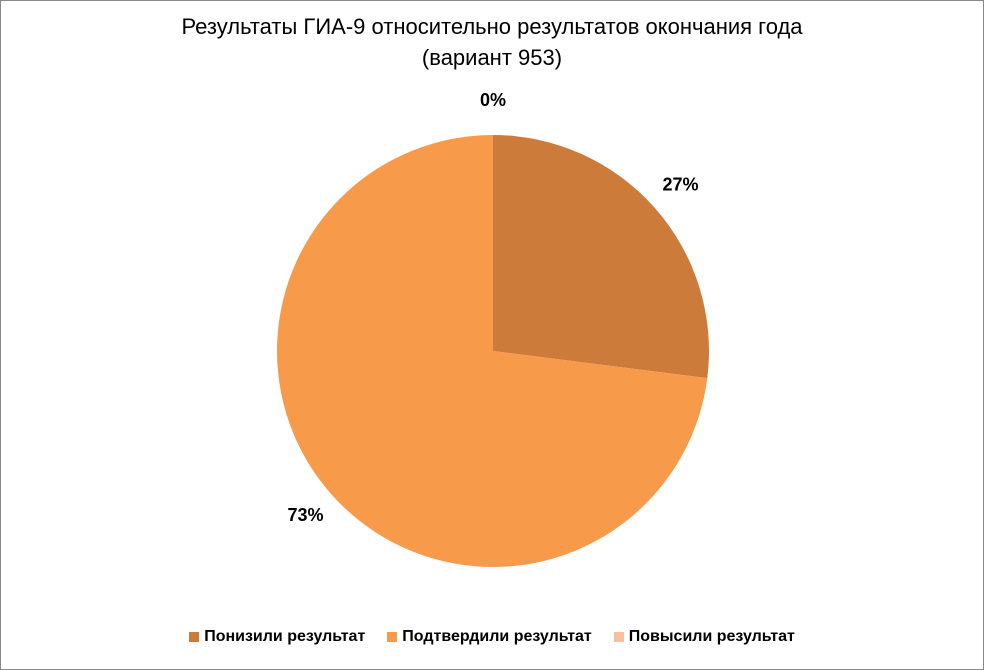 This screenshot has height=670, width=984. I want to click on legend-label: Понизили результат, so click(285, 636).